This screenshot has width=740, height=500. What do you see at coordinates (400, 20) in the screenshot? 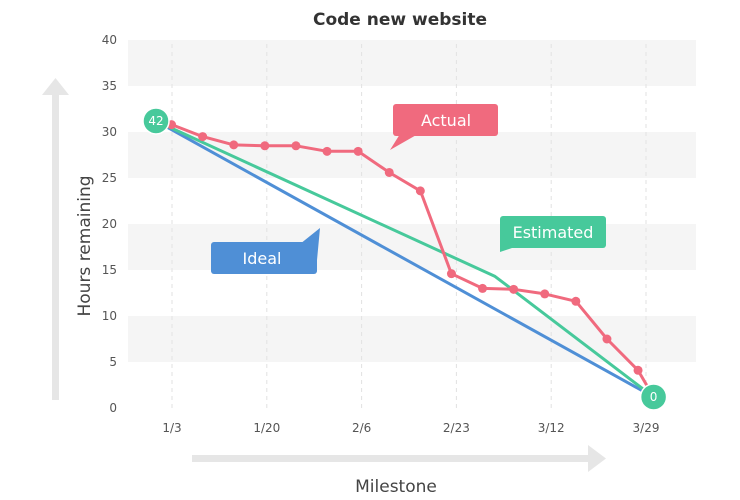
I see `chart-title: Code new website` at bounding box center [400, 20].